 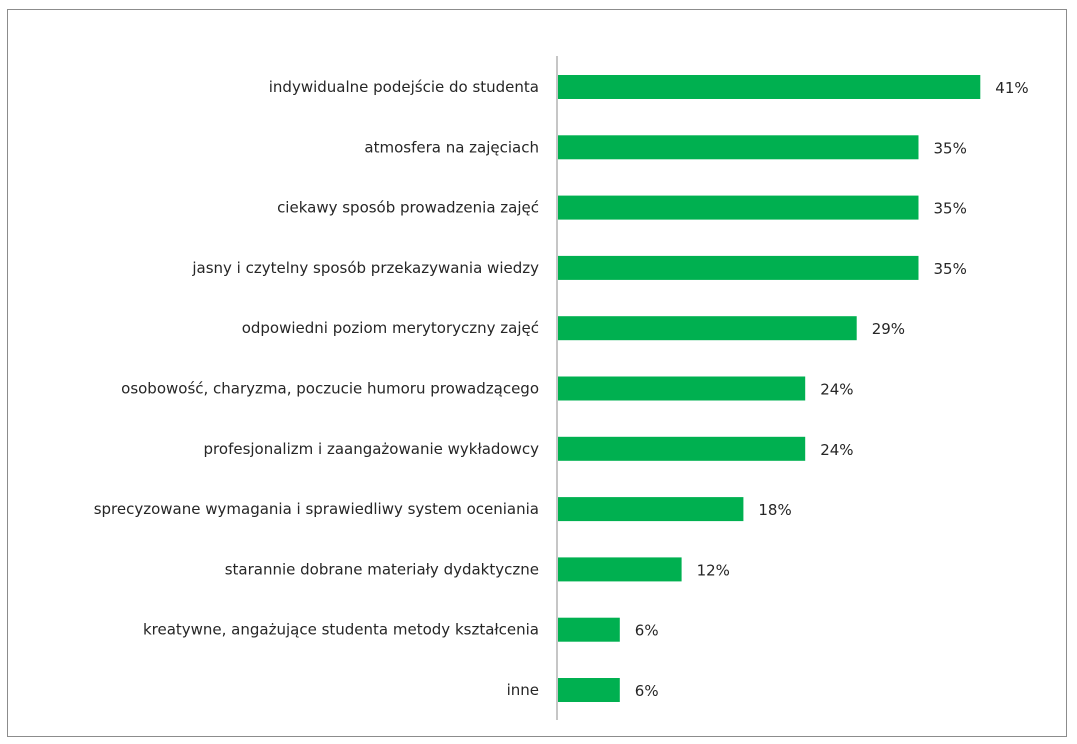 What do you see at coordinates (1011, 88) in the screenshot?
I see `data-label: 41%` at bounding box center [1011, 88].